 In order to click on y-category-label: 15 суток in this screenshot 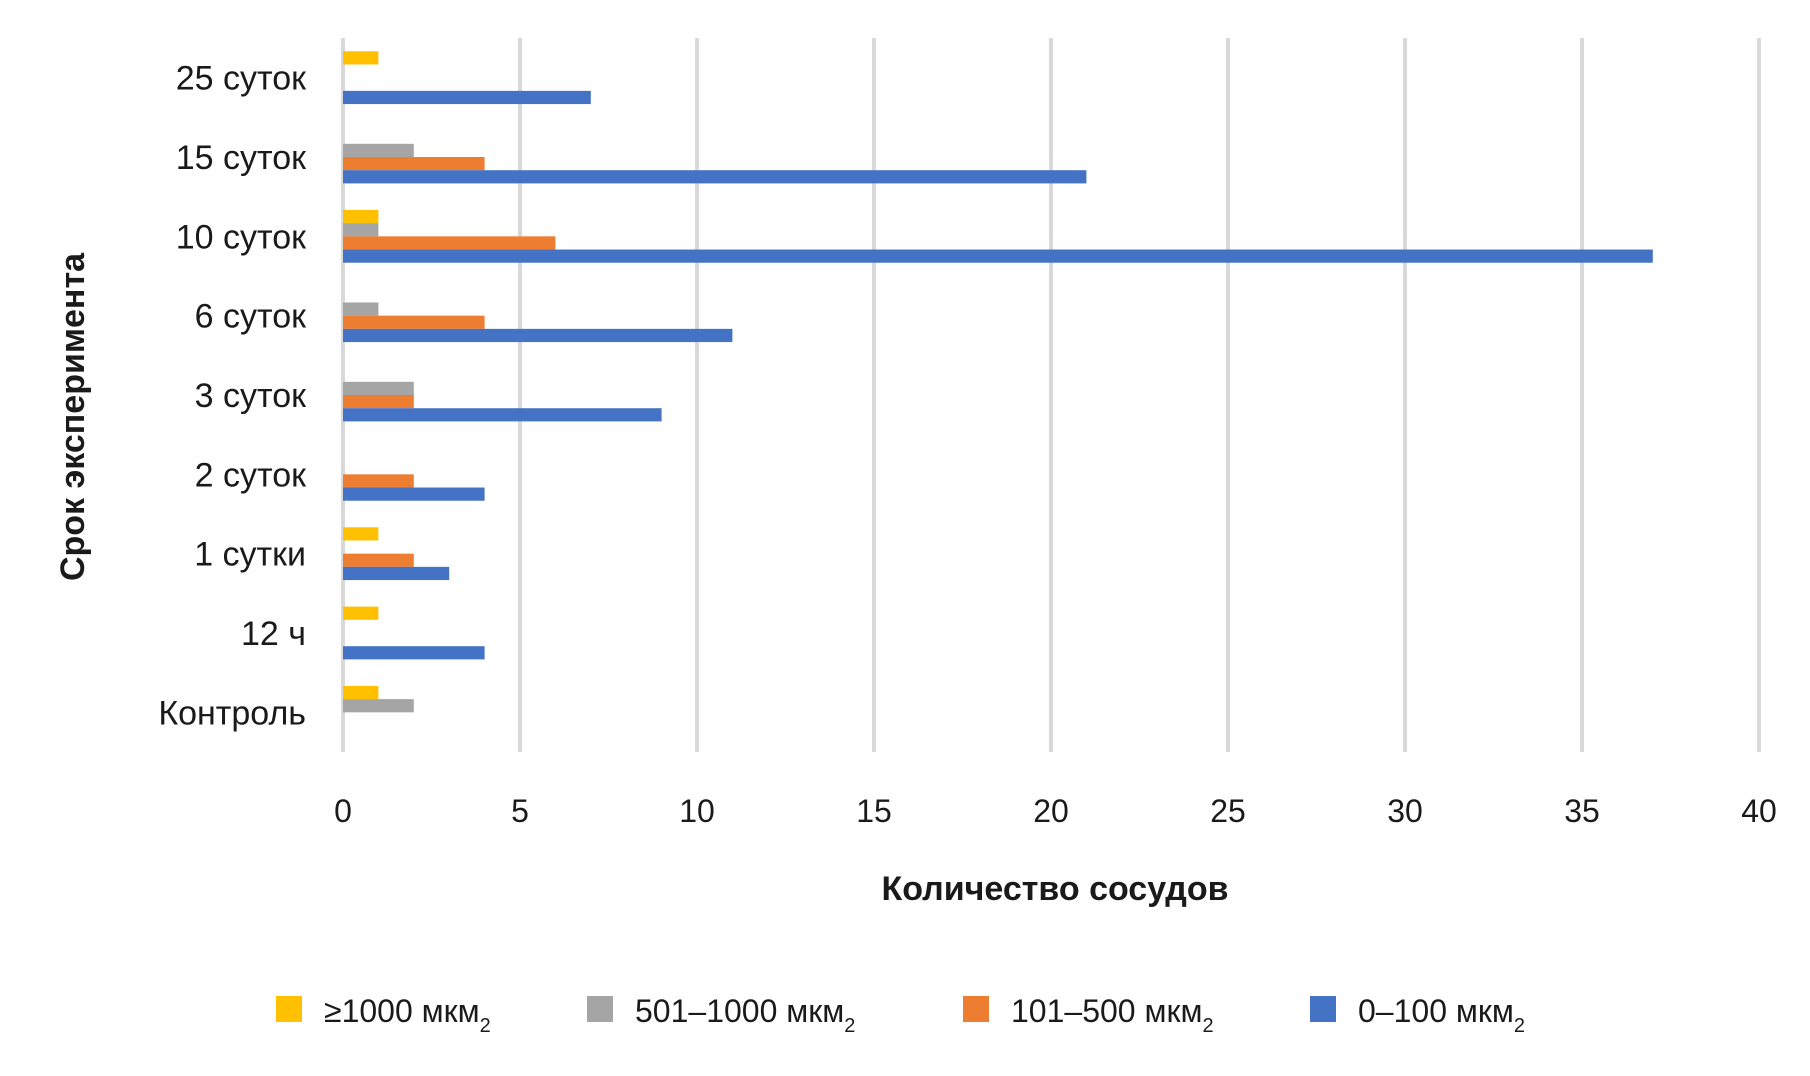, I will do `click(241, 158)`.